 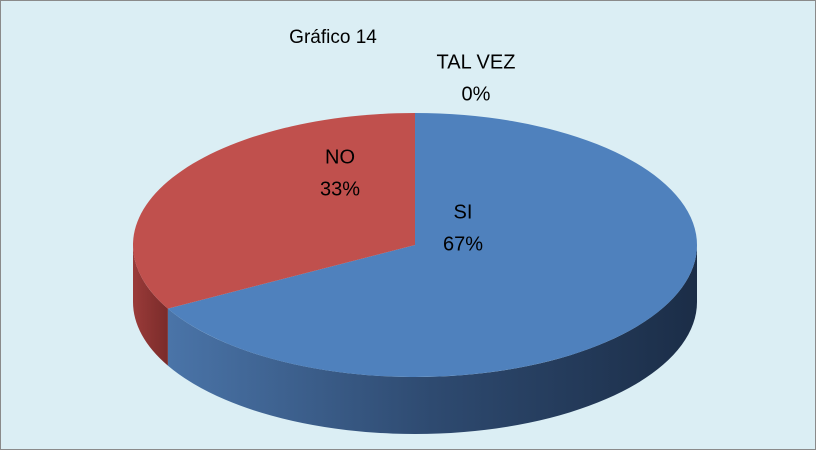 I want to click on slice-category-label: SI, so click(x=463, y=212).